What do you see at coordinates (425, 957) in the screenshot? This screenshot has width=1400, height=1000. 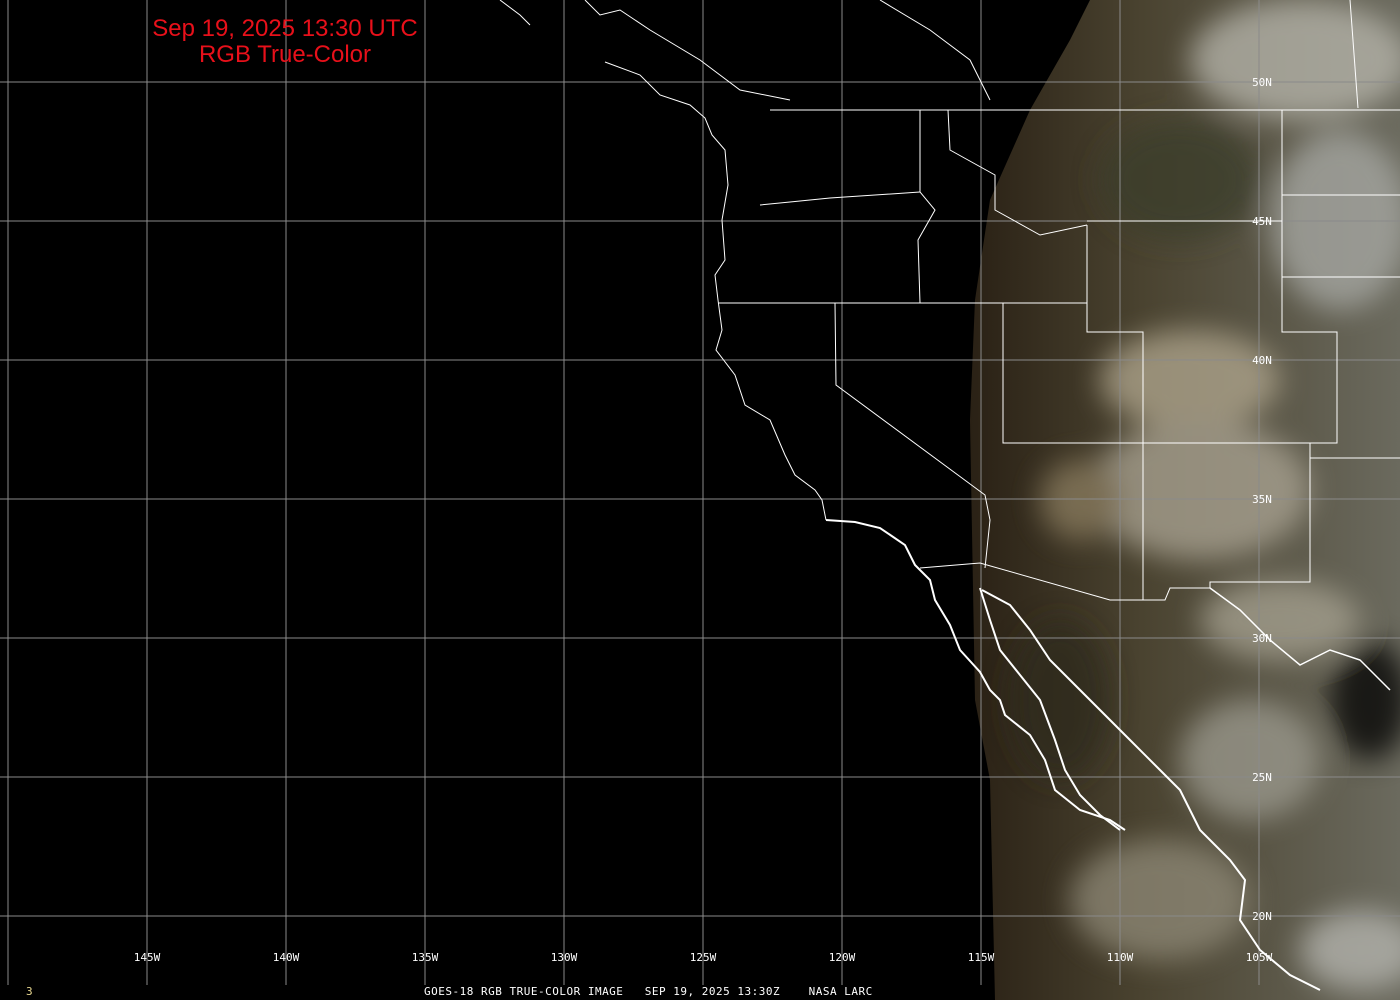 I see `longitude-label: 135W` at bounding box center [425, 957].